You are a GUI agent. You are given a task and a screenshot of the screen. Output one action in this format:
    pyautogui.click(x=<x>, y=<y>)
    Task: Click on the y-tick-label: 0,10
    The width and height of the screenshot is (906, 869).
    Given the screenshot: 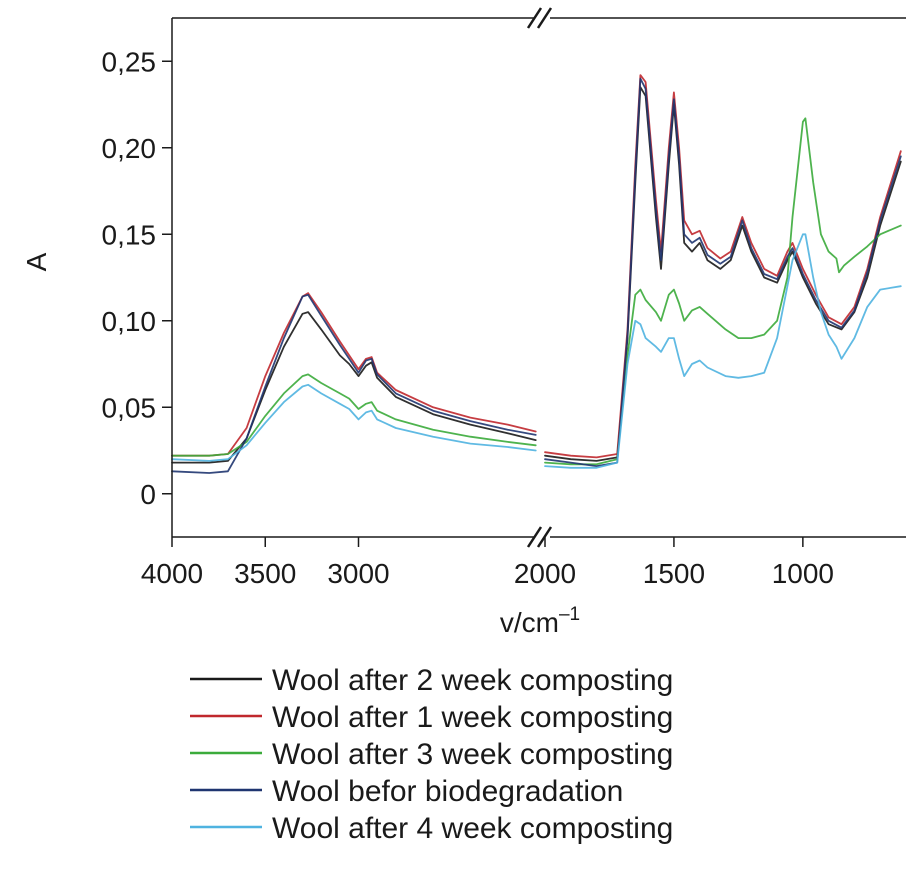 What is the action you would take?
    pyautogui.click(x=129, y=321)
    